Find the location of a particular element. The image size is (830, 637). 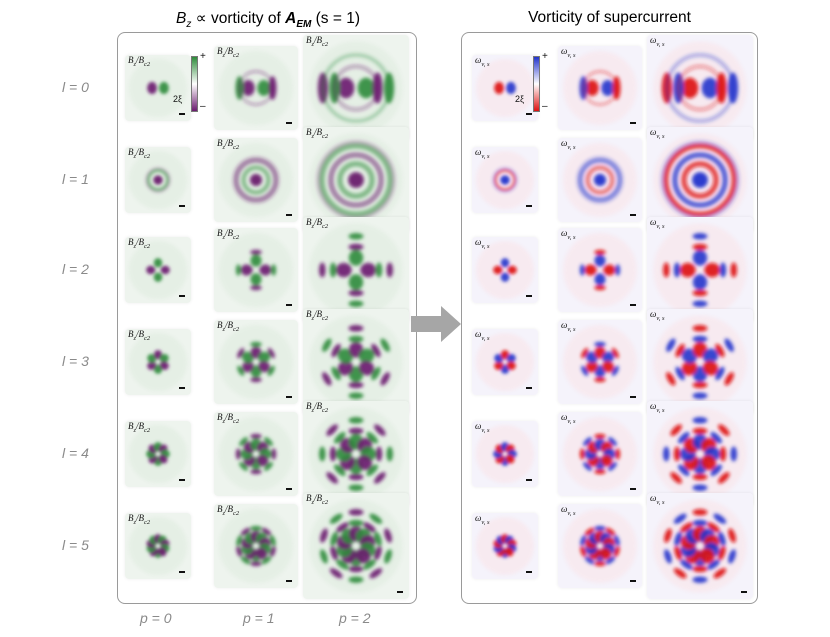

right-panel-title: Vorticity of supercurrent is located at coordinates (609, 17).